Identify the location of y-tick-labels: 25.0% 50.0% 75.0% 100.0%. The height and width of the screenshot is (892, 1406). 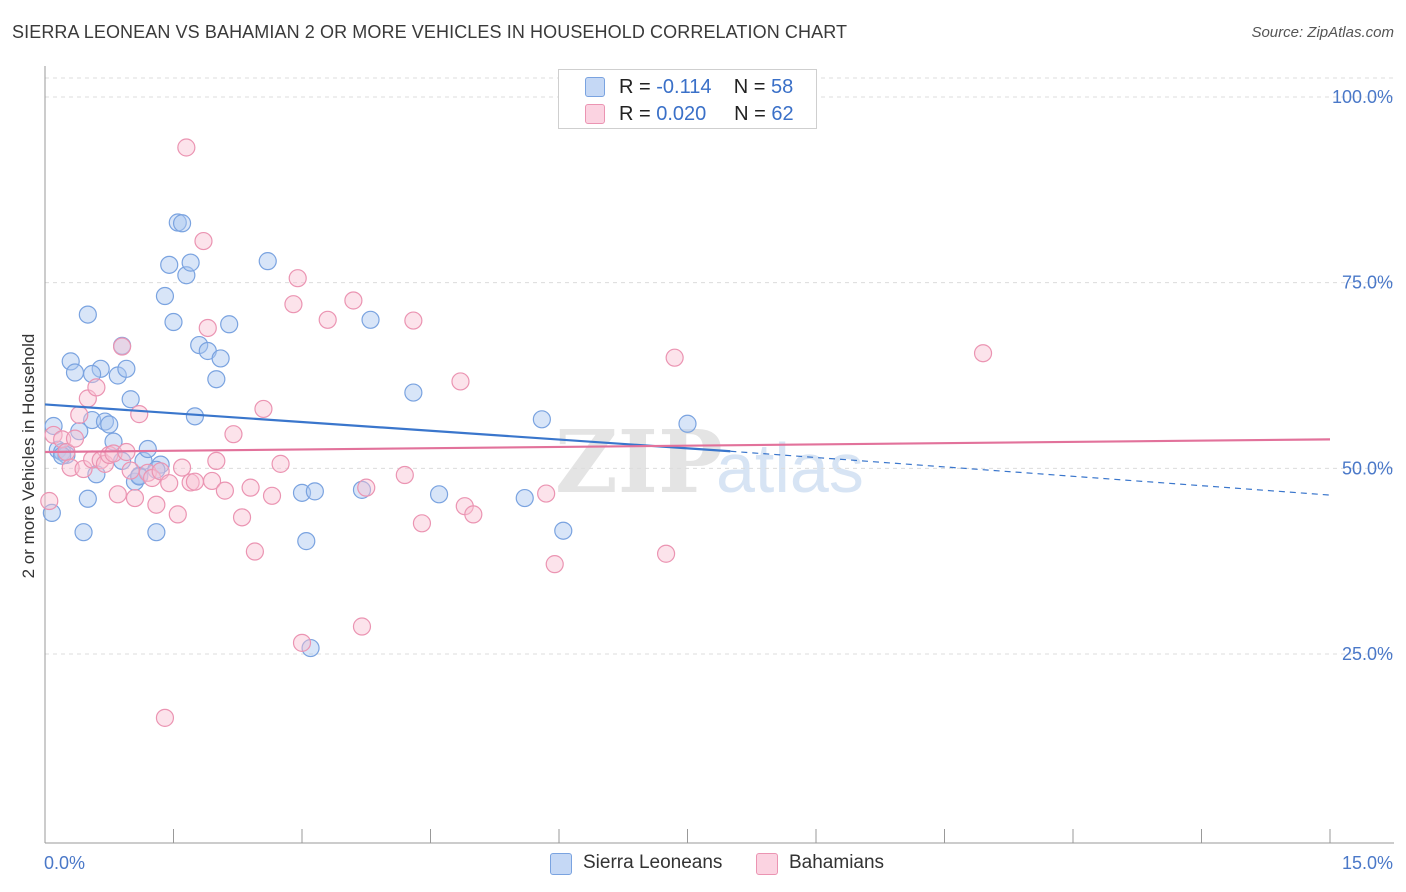
(1362, 375).